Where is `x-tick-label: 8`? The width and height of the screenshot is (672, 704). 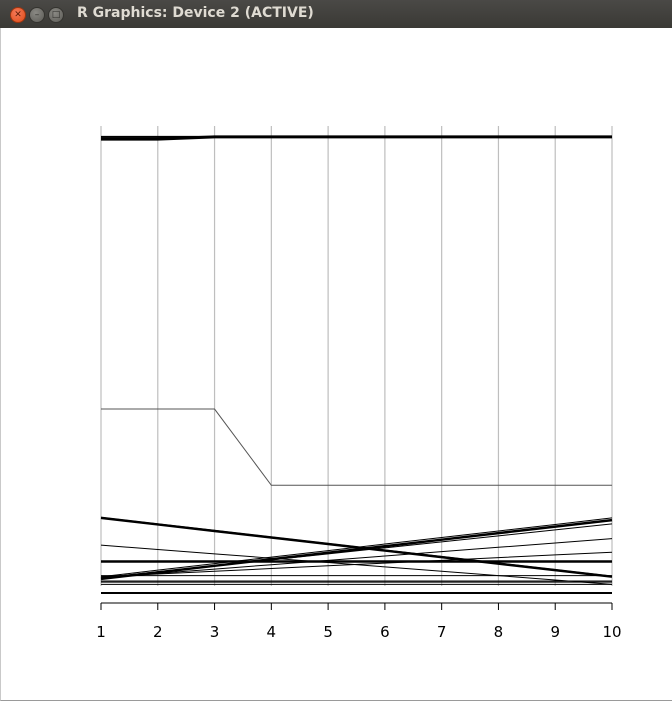
x-tick-label: 8 is located at coordinates (499, 632).